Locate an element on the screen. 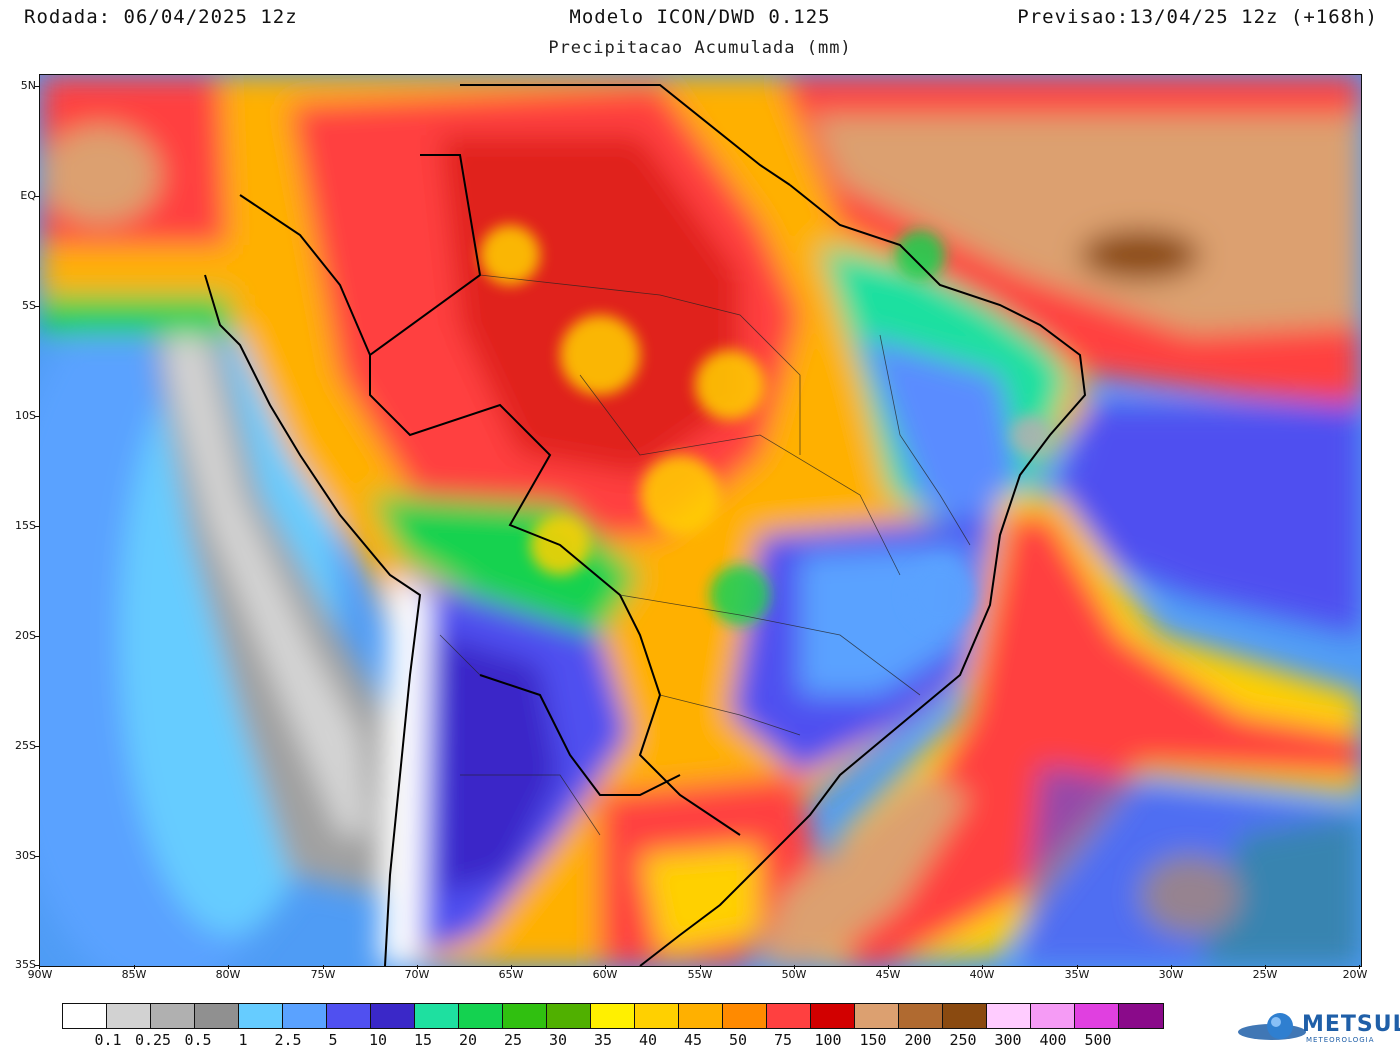 This screenshot has height=1052, width=1400. colorbar-label: 10 is located at coordinates (378, 1040).